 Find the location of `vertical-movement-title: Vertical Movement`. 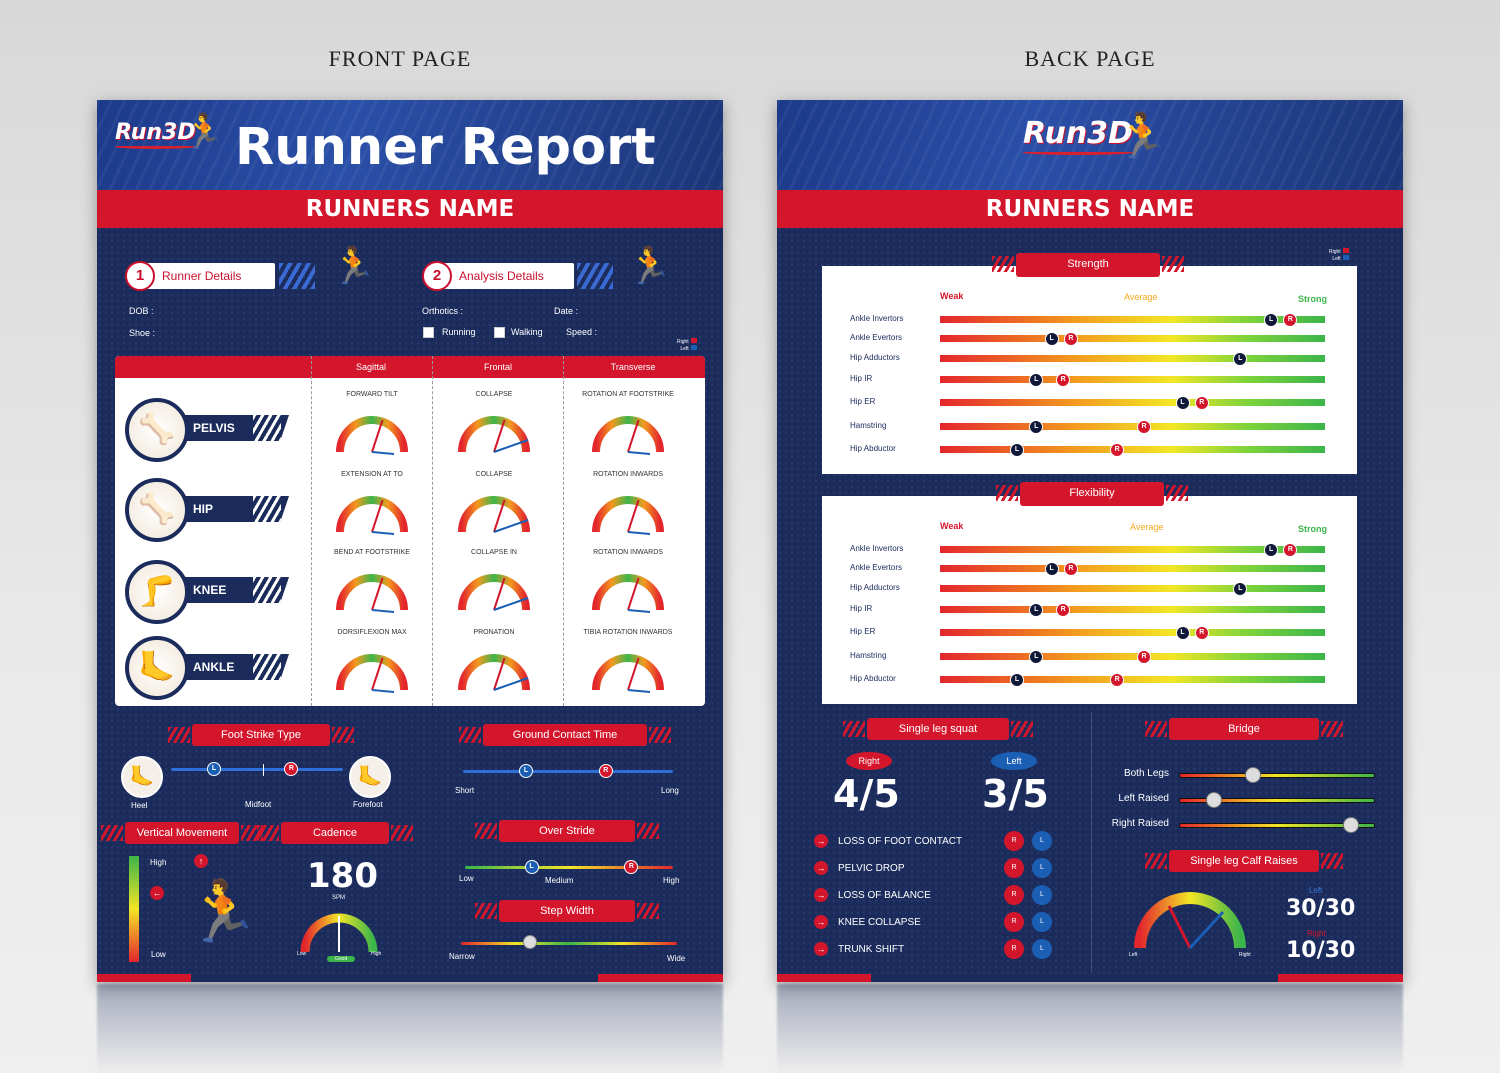

vertical-movement-title: Vertical Movement is located at coordinates (182, 833).